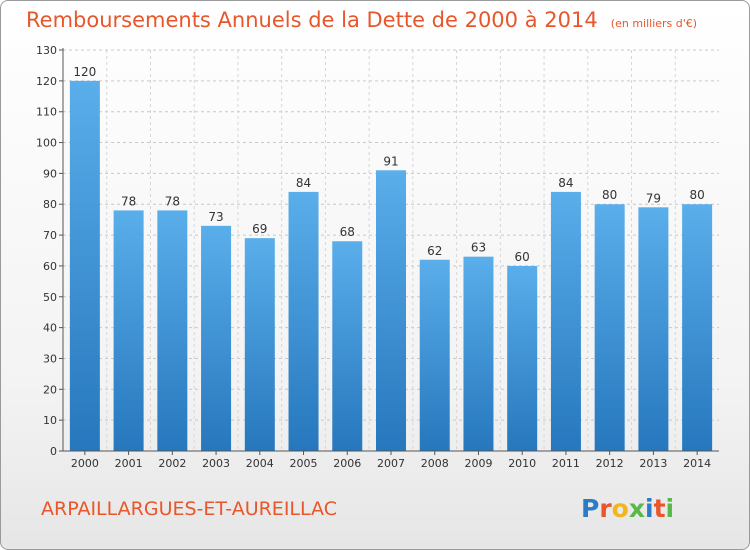 The width and height of the screenshot is (750, 550). Describe the element at coordinates (653, 198) in the screenshot. I see `data-label-2013: 79` at that location.